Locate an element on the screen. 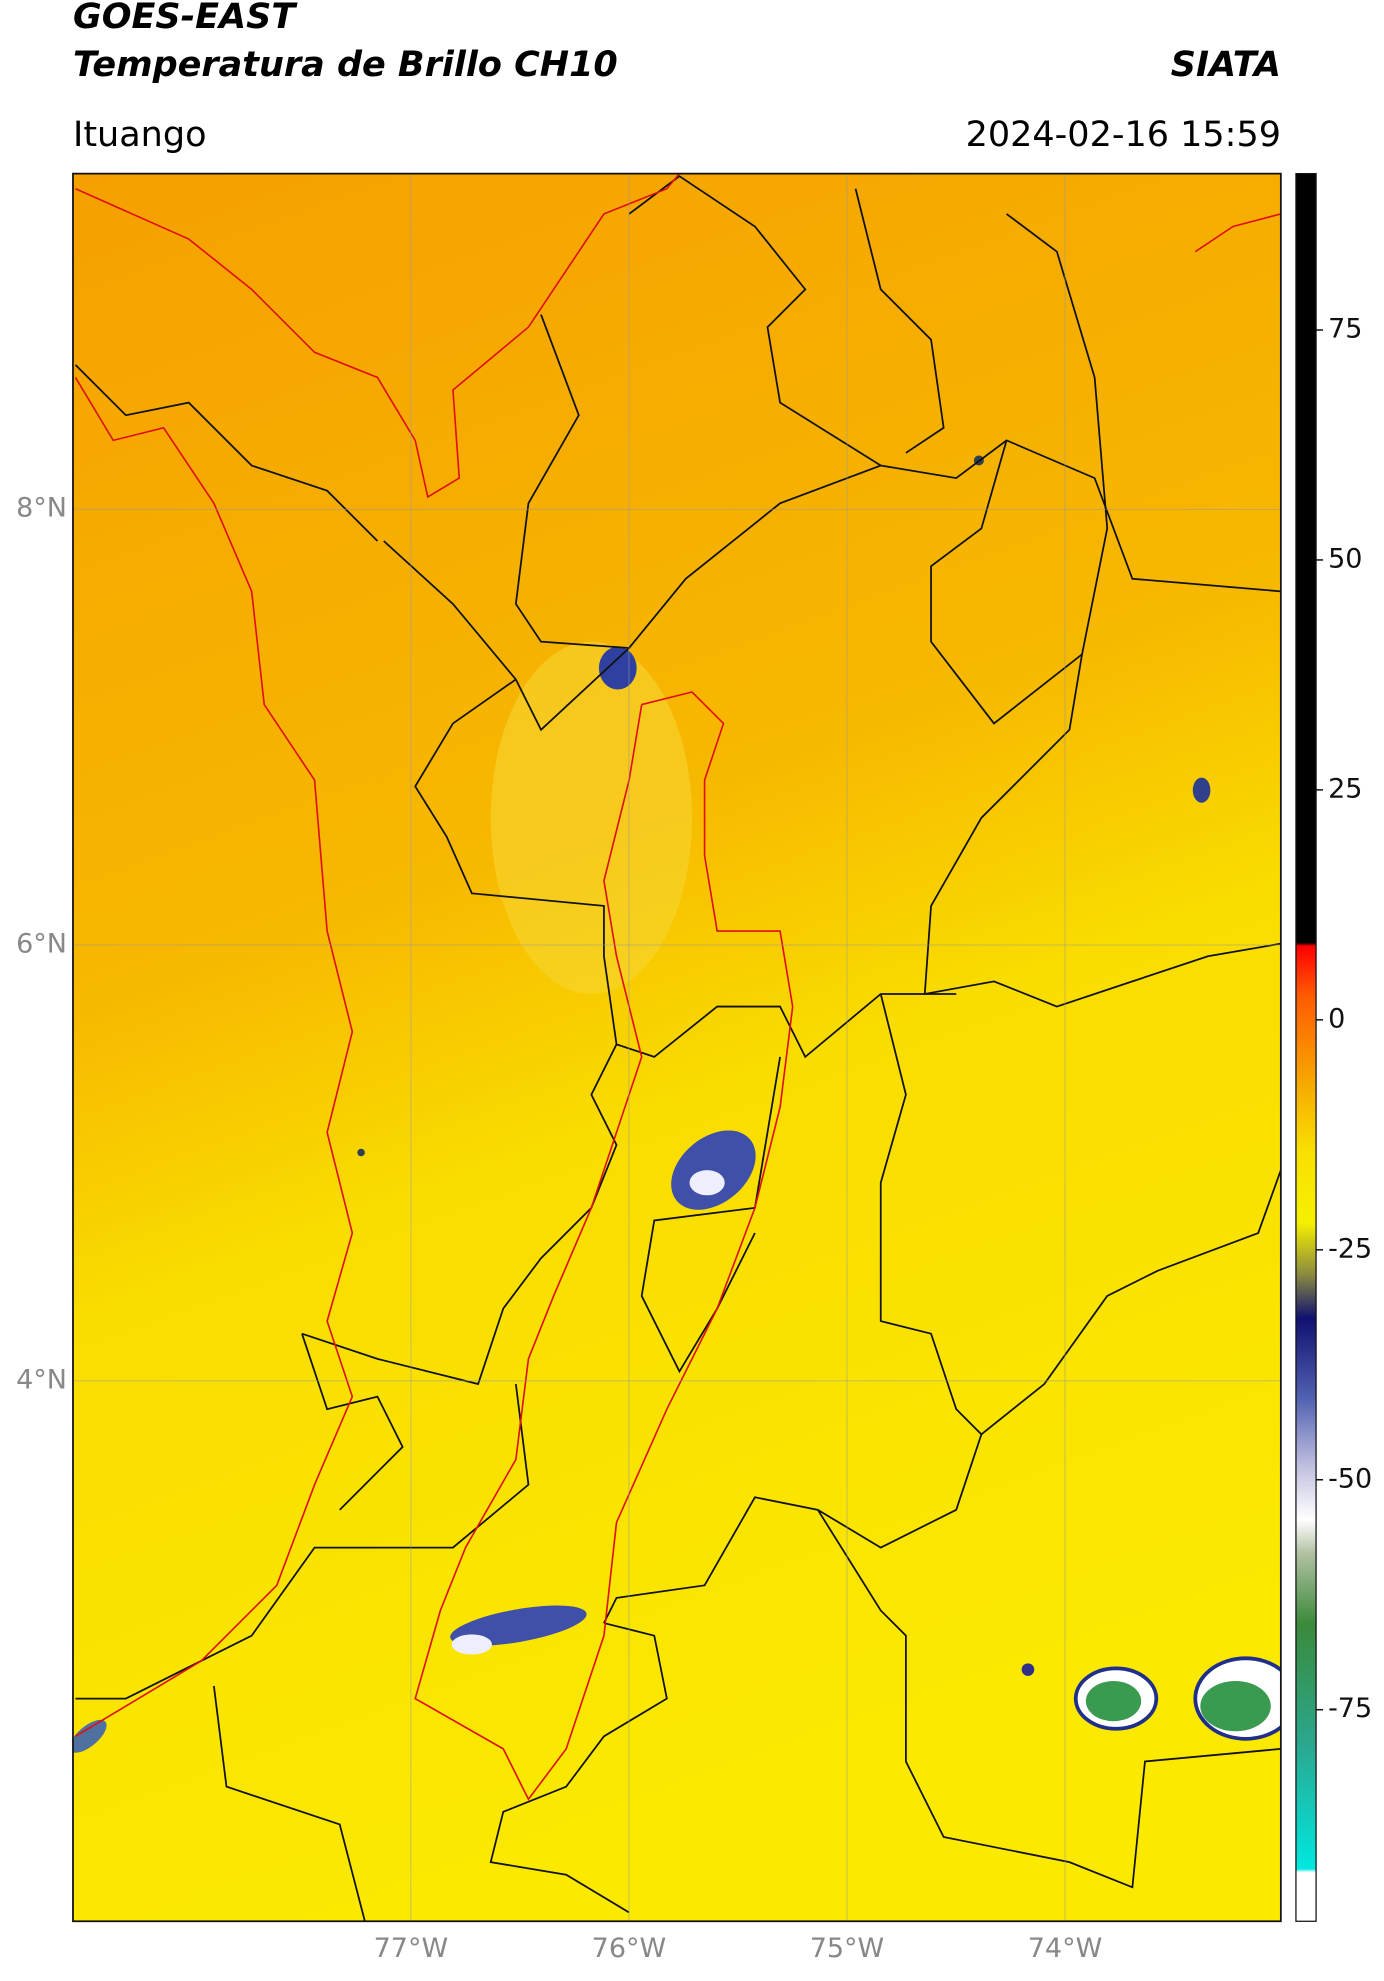  title-line1: GOES-EAST is located at coordinates (185, 18).